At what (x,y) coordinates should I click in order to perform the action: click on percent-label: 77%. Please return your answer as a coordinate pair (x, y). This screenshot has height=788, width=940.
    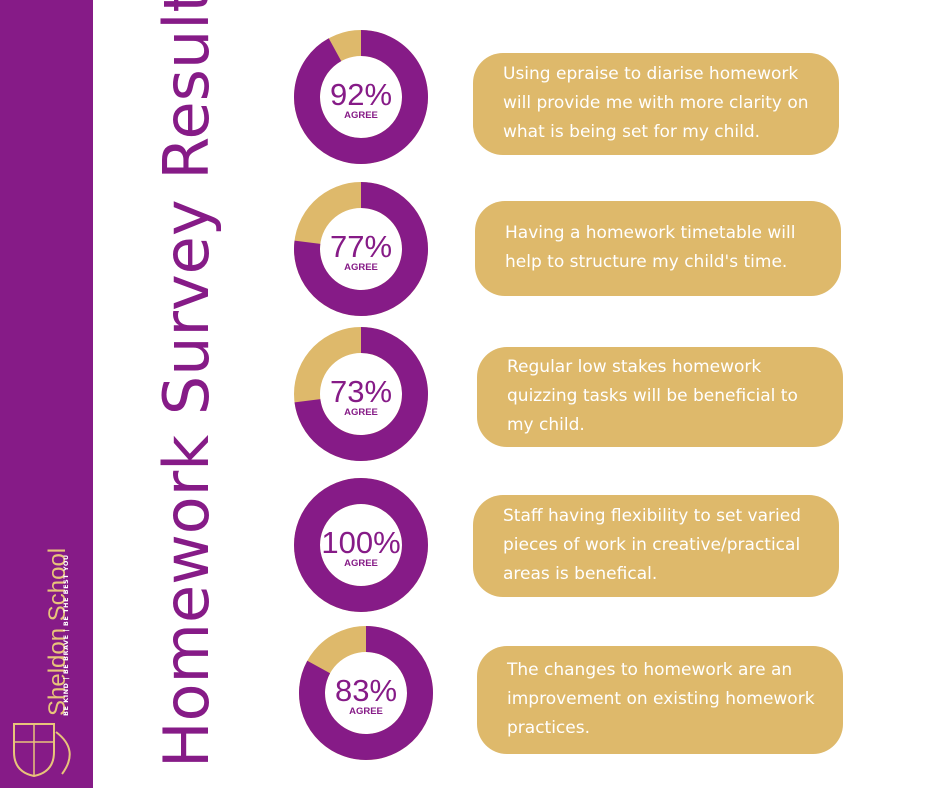
    Looking at the image, I should click on (361, 246).